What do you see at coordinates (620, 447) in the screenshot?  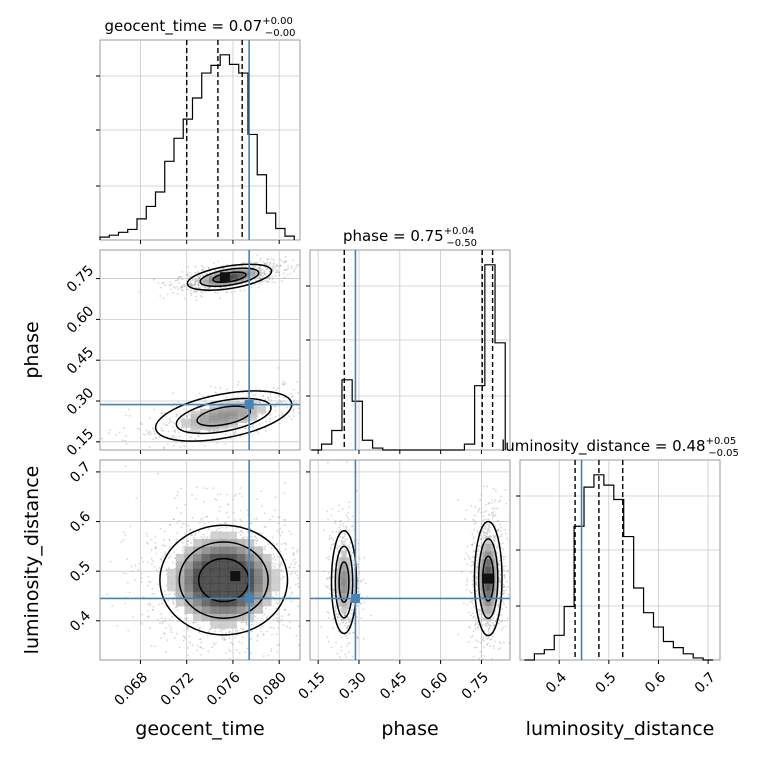 I see `panel-title: luminosity_distance = 0.48+0.05 −0.05` at bounding box center [620, 447].